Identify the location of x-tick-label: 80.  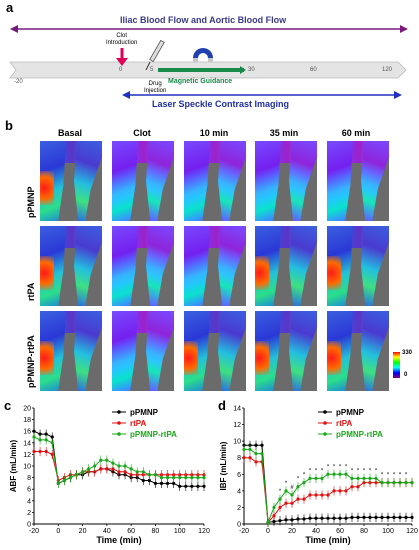
(156, 531).